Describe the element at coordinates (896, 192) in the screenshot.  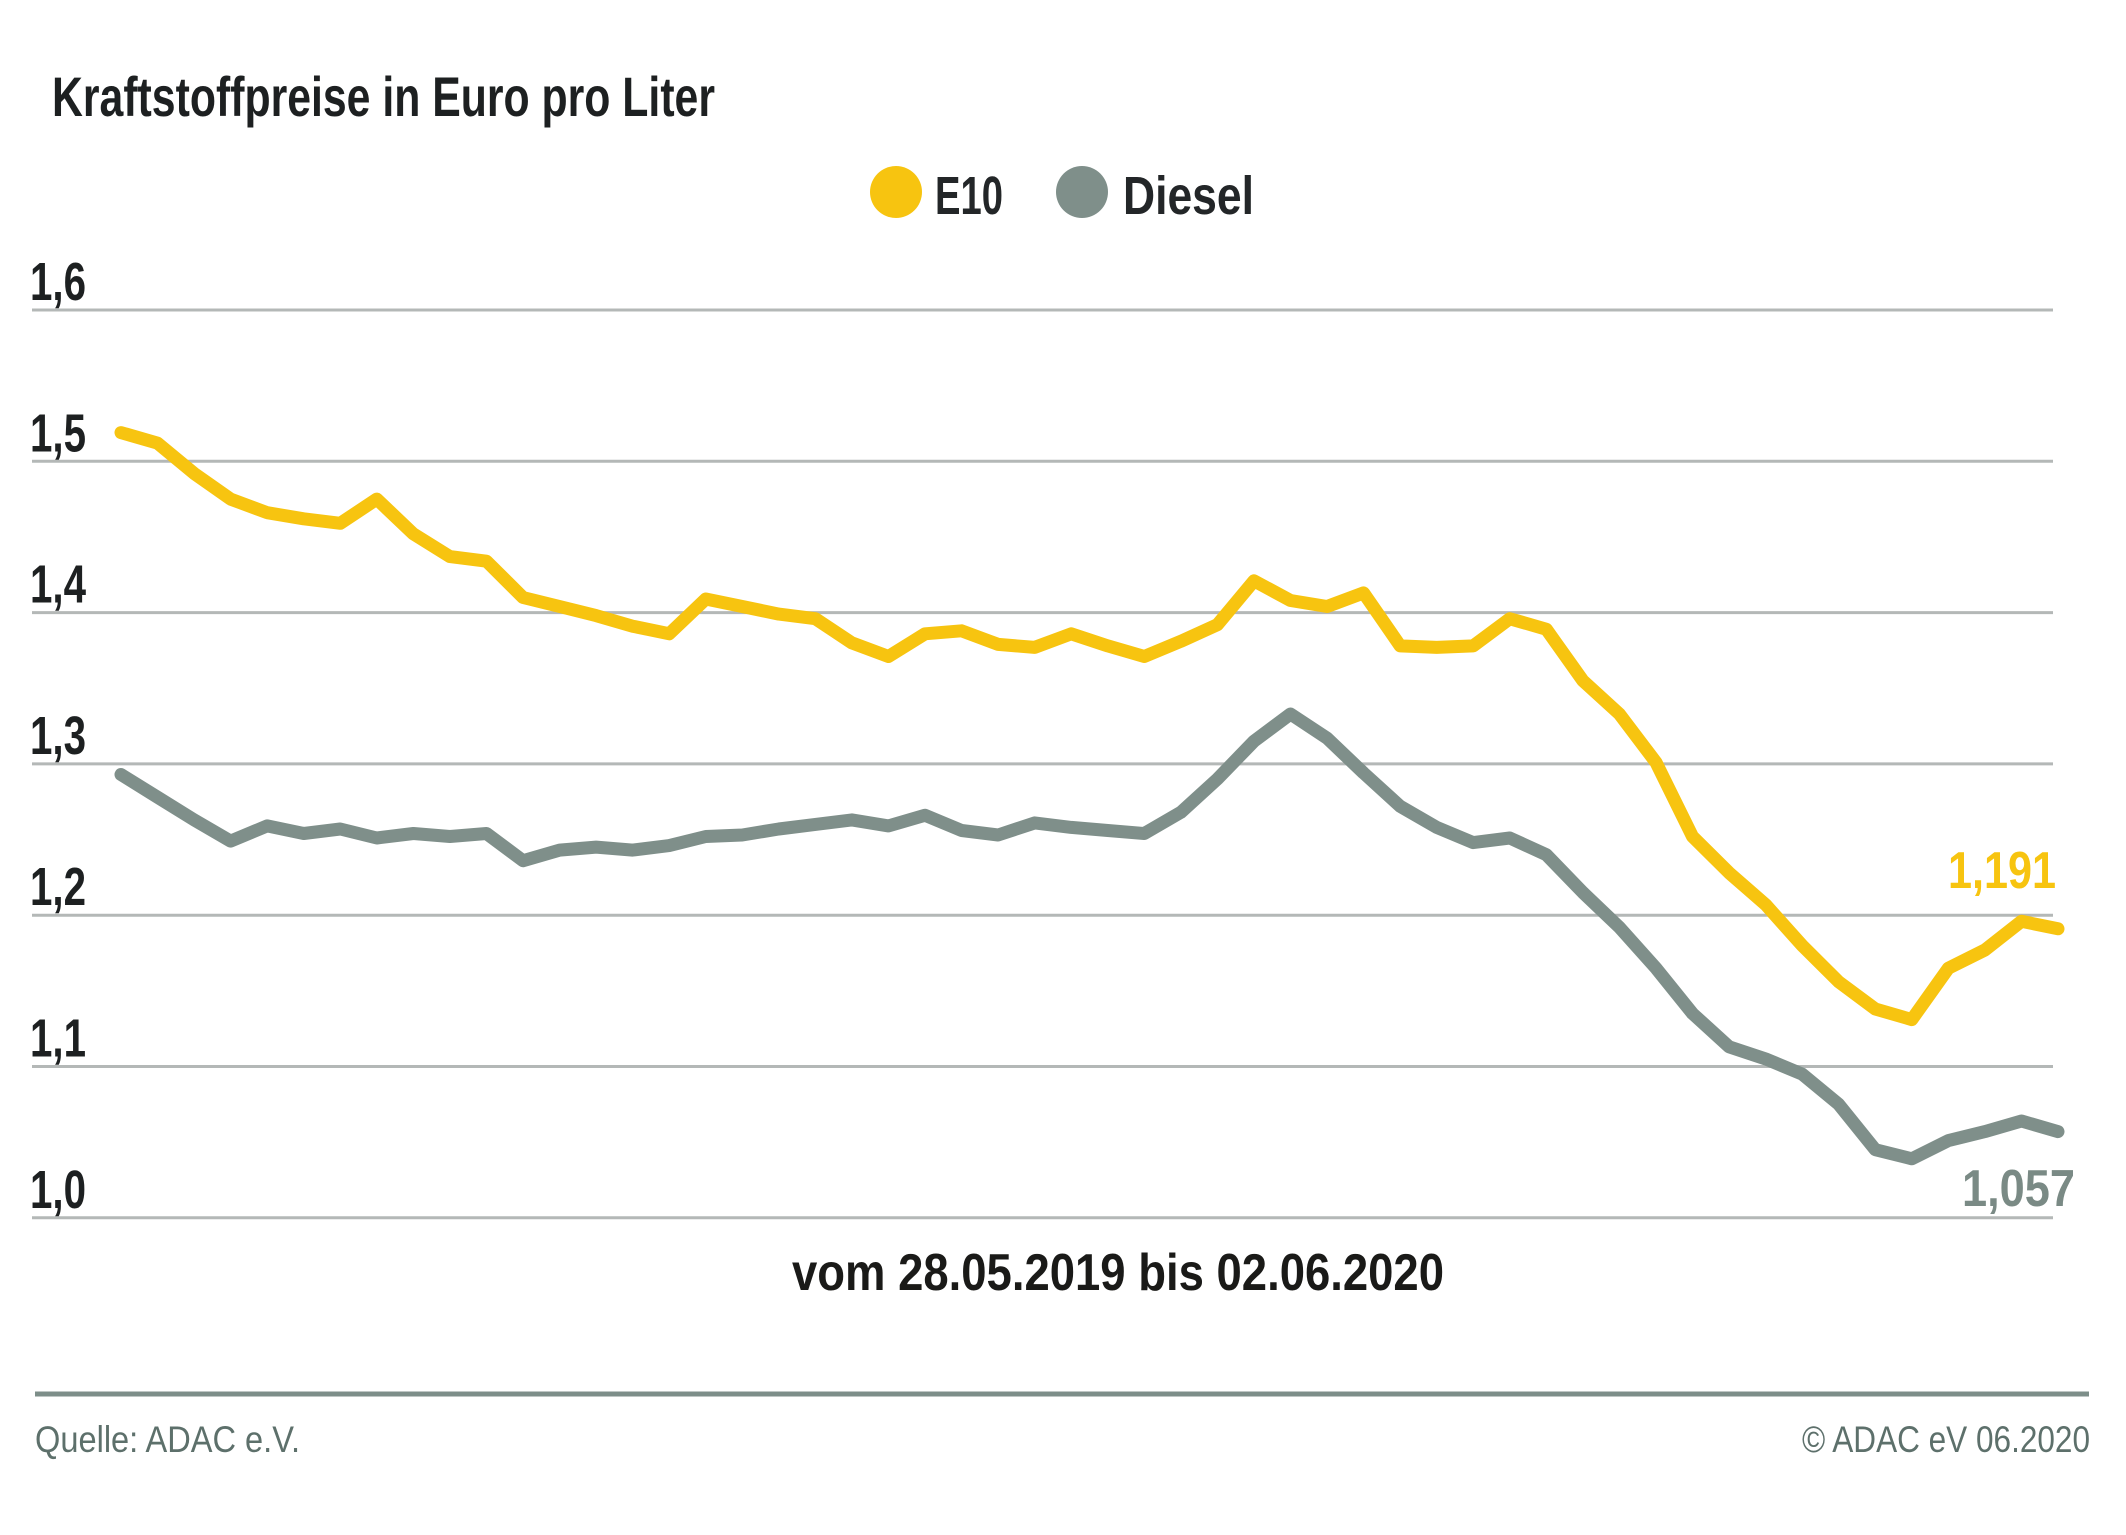
I see `e10-swatch-icon` at that location.